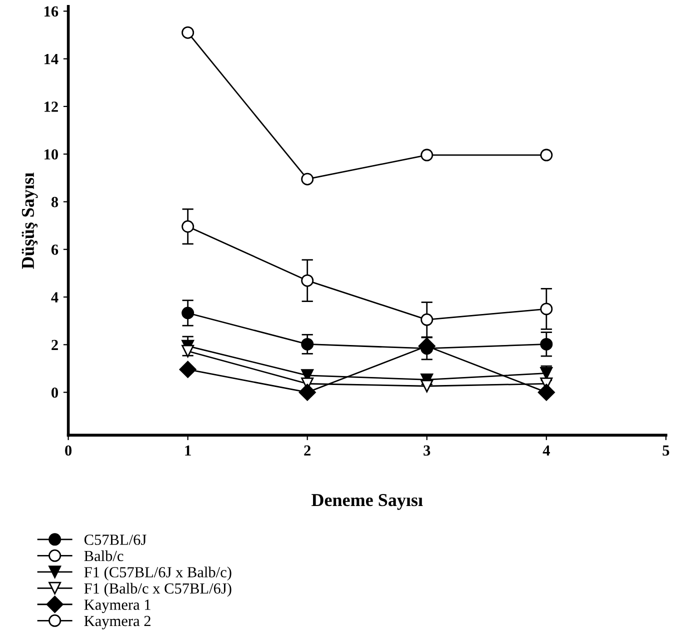 This screenshot has width=683, height=640. Describe the element at coordinates (117, 623) in the screenshot. I see `legend-label: Kaymera 2` at that location.